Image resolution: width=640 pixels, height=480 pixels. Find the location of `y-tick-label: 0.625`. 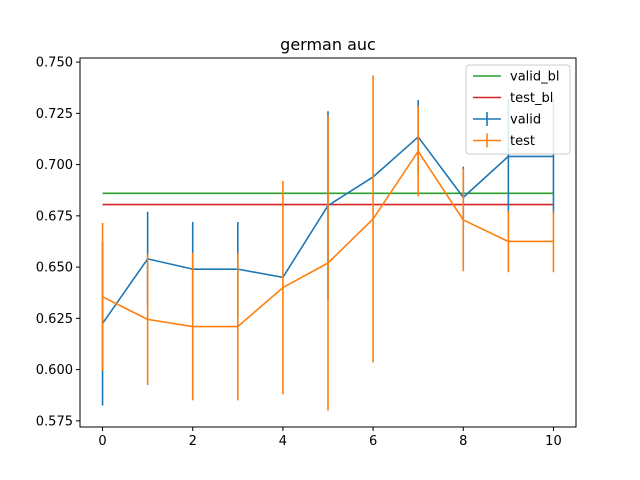

y-tick-label: 0.625 is located at coordinates (54, 319).